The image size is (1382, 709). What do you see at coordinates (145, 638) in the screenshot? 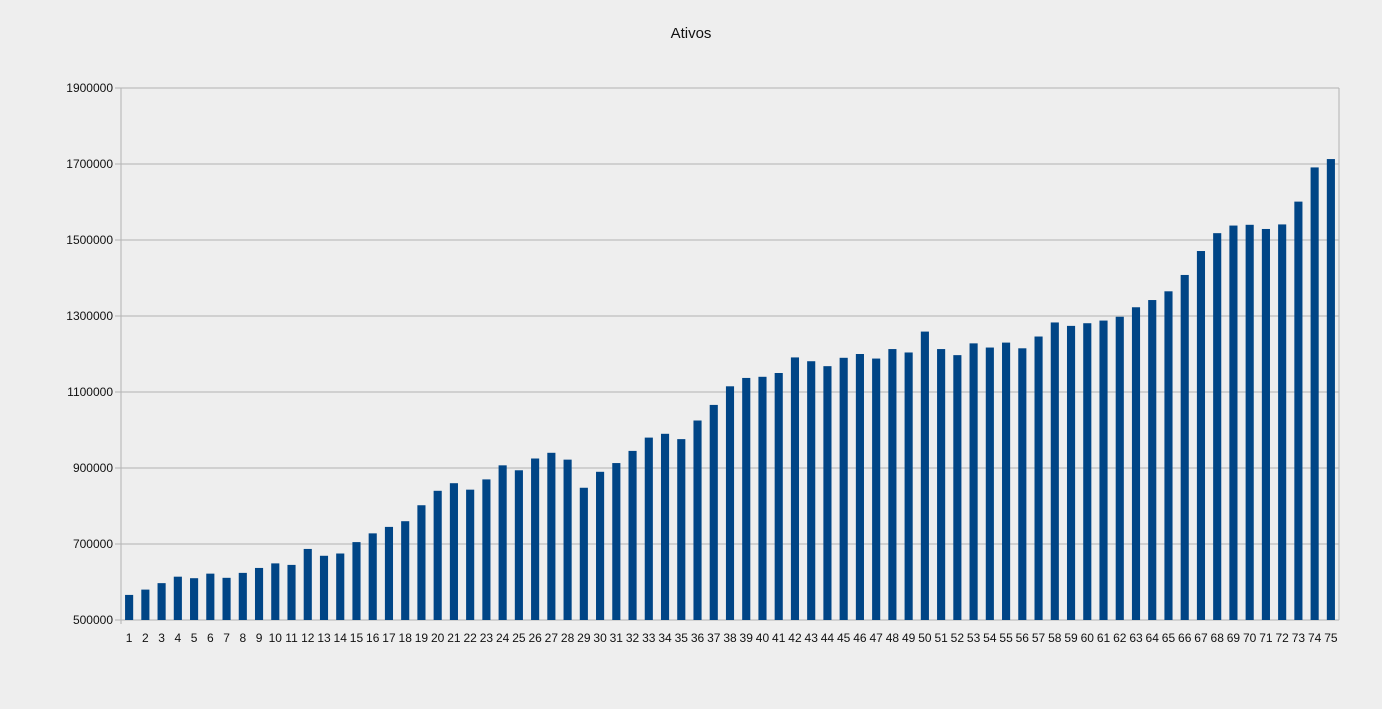
I see `x-tick-label: 2` at bounding box center [145, 638].